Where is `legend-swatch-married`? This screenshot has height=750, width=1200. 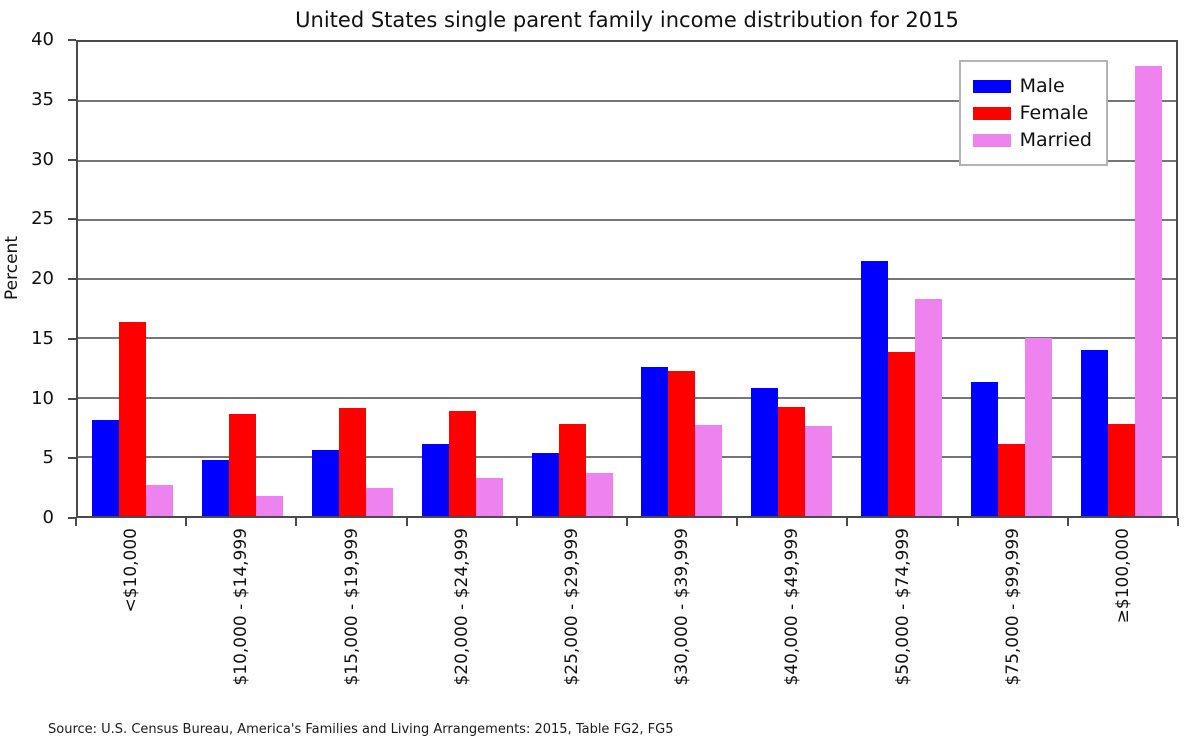
legend-swatch-married is located at coordinates (991, 140).